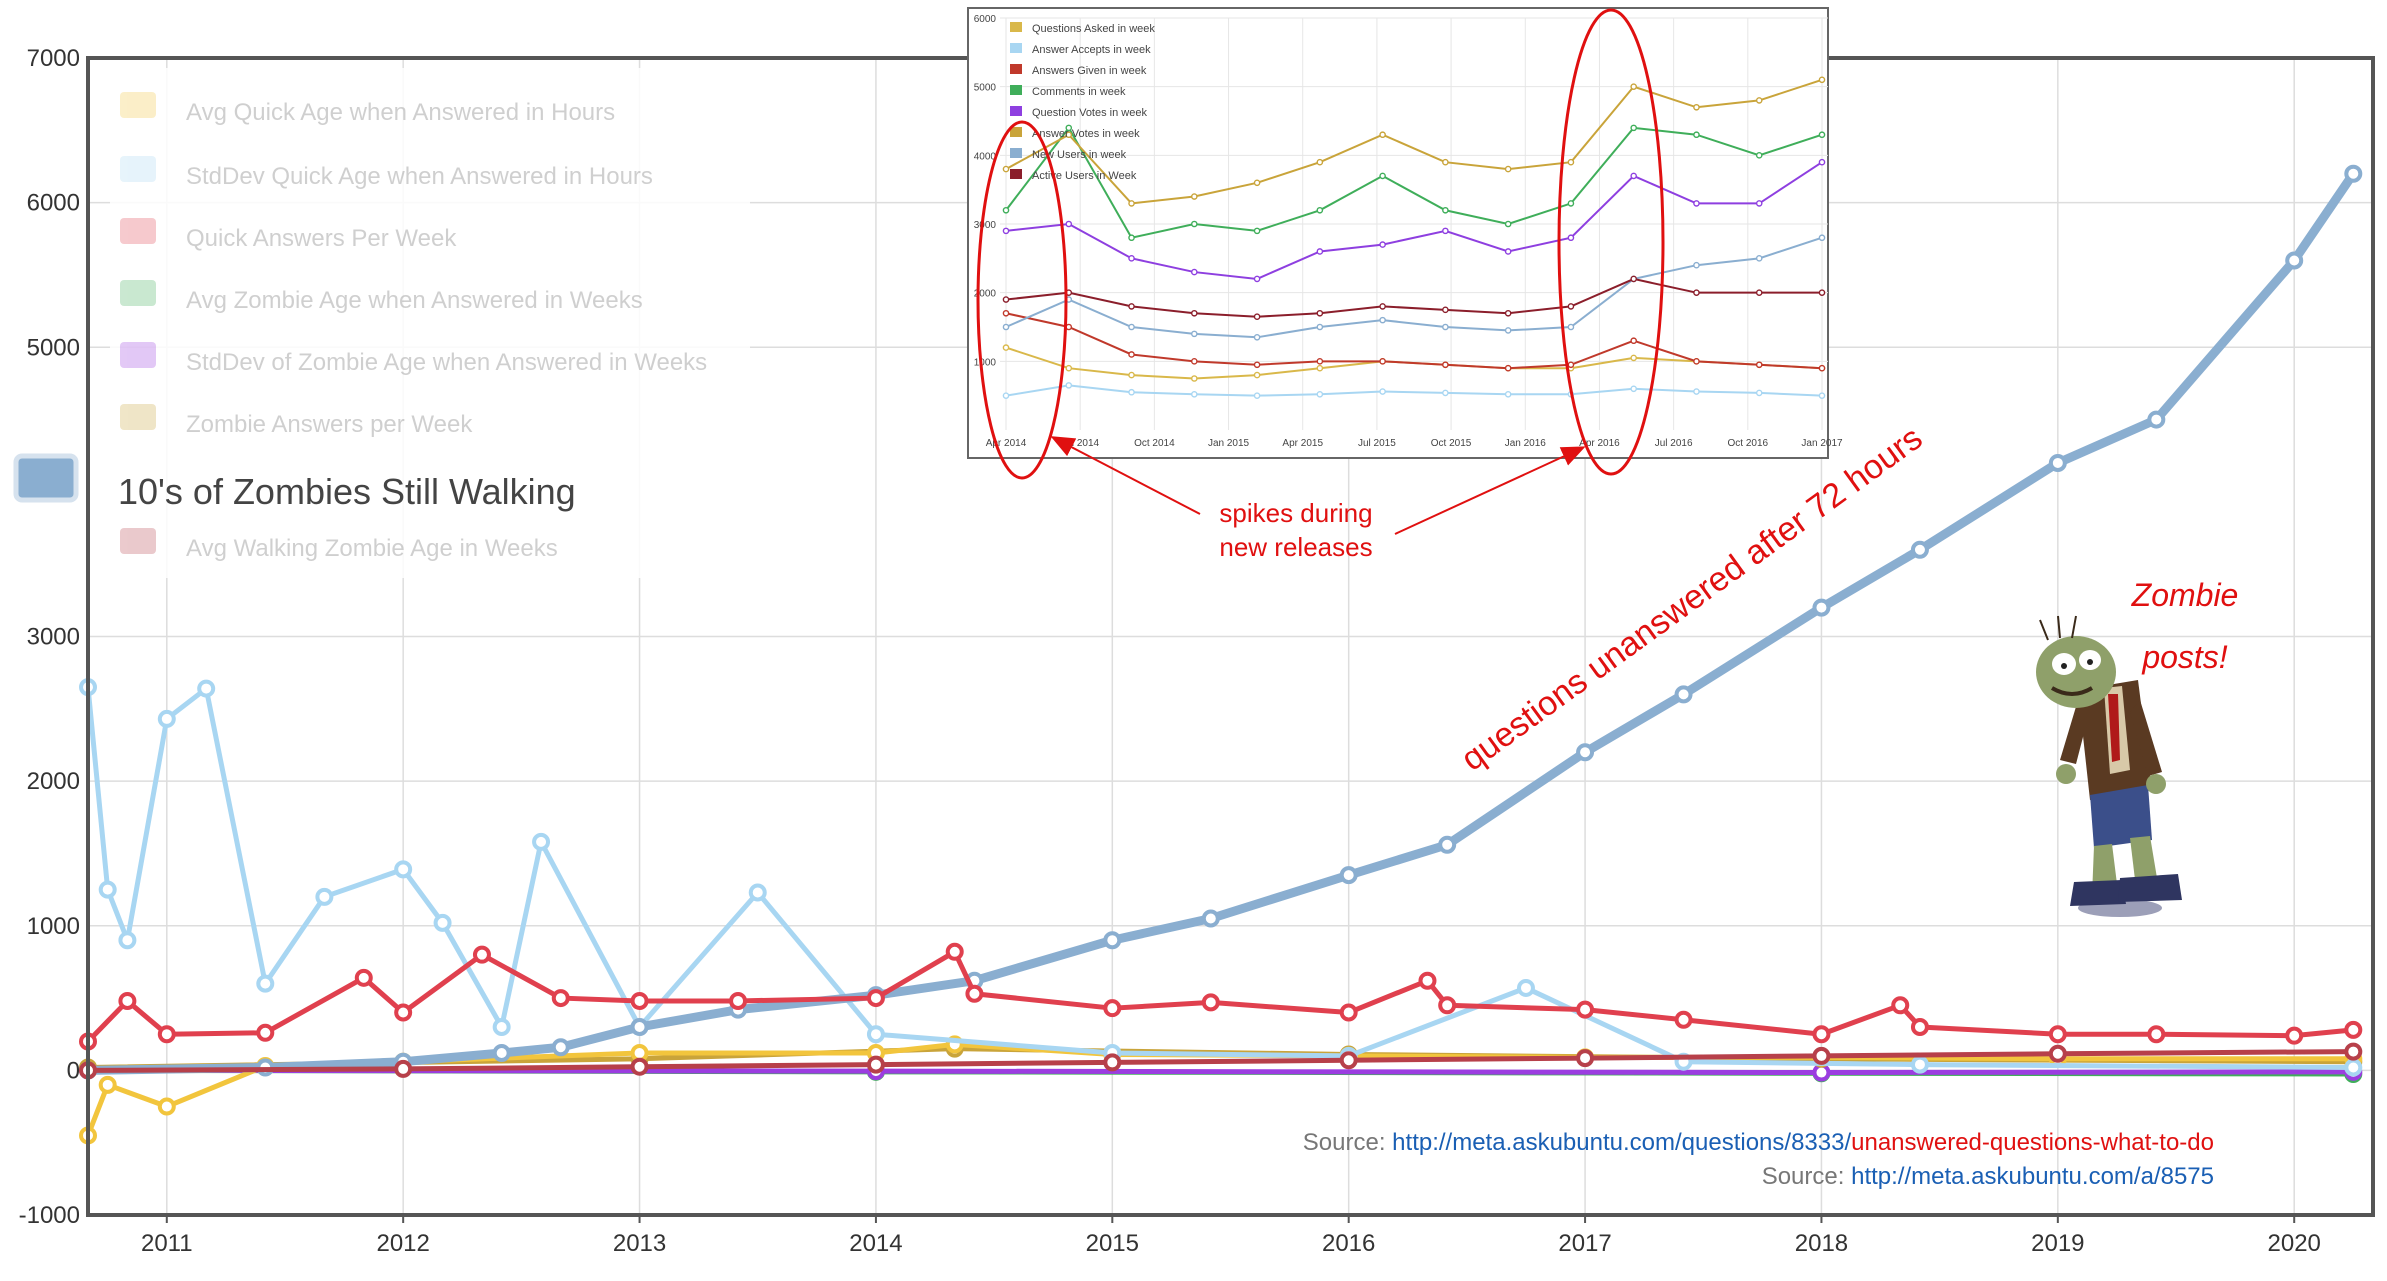 The image size is (2387, 1281). I want to click on inset-x-tick-label: Oct 2014, so click(1154, 443).